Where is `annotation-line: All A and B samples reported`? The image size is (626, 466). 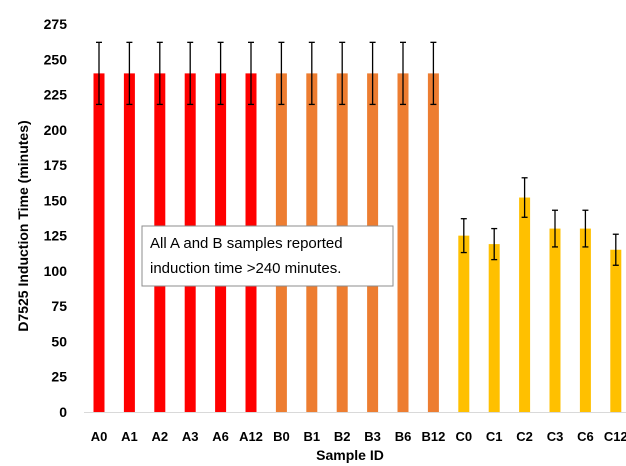 annotation-line: All A and B samples reported is located at coordinates (246, 243).